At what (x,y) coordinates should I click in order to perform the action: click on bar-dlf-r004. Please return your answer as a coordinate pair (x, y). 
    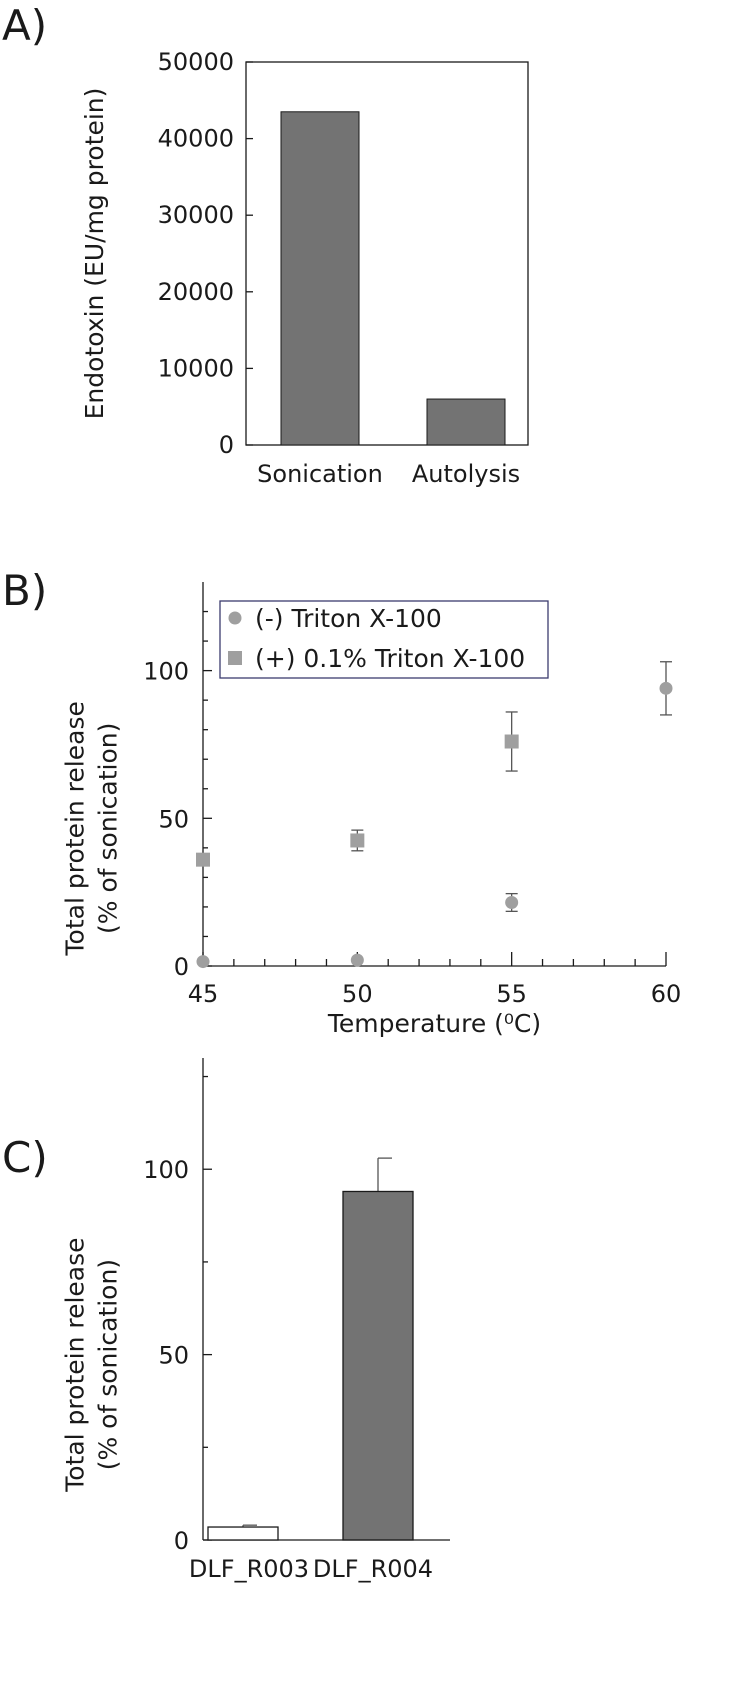
    Looking at the image, I should click on (378, 1365).